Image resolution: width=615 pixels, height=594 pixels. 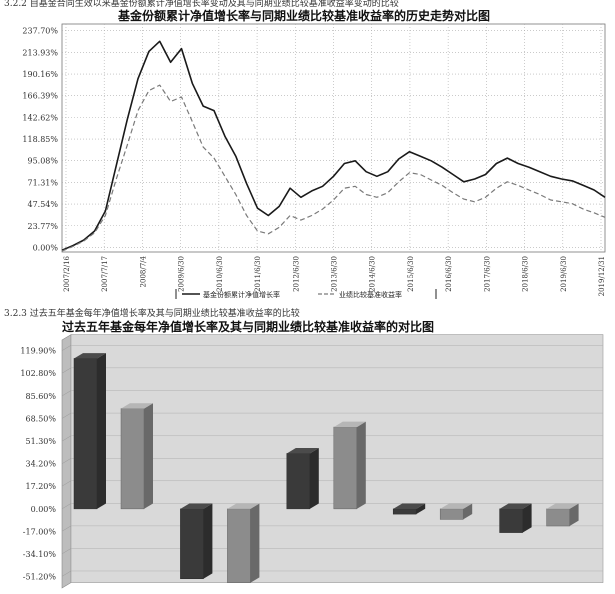 I want to click on bar-series1-cat1, so click(x=89, y=431).